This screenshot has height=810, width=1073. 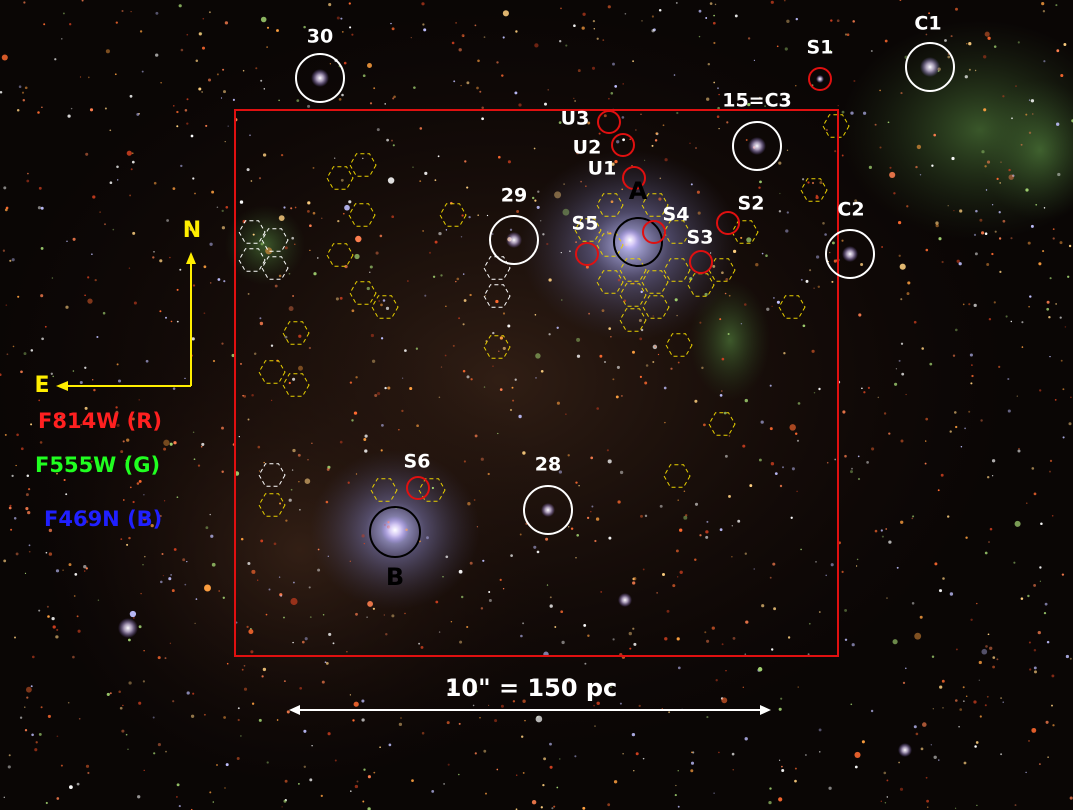 What do you see at coordinates (395, 577) in the screenshot?
I see `region-label: B` at bounding box center [395, 577].